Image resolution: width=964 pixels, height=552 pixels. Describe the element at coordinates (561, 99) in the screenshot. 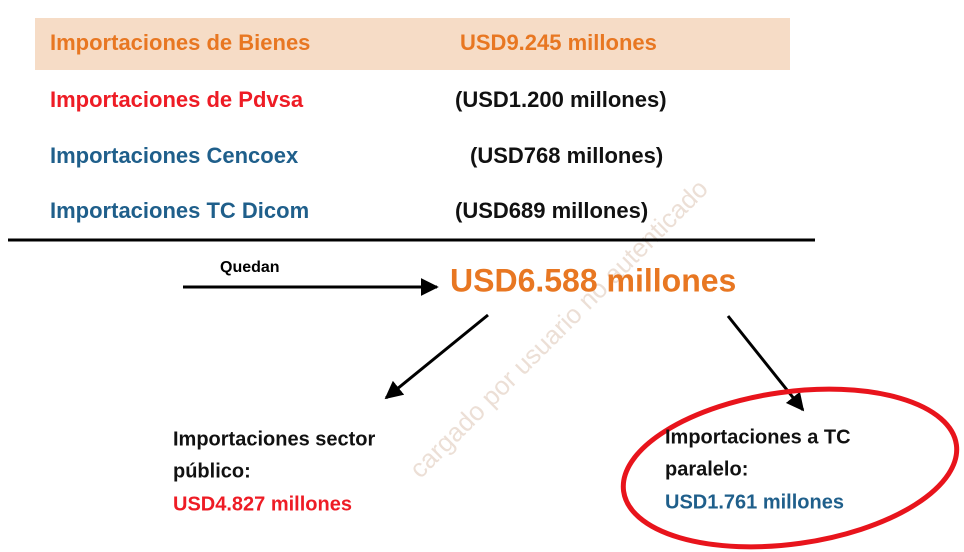

I see `row-value: (USD1.200 millones)` at that location.